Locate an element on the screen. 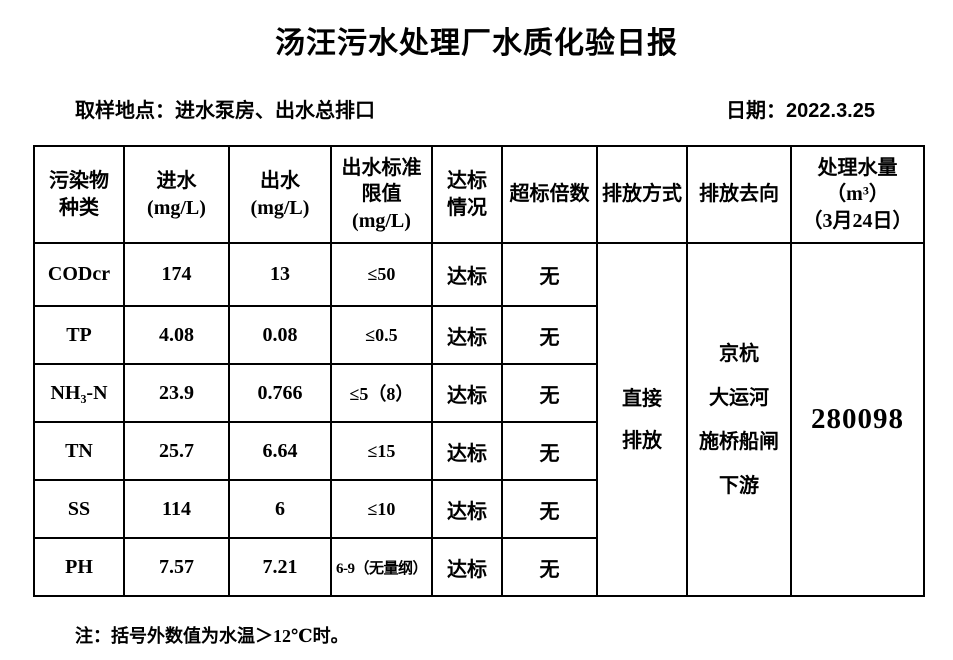 The width and height of the screenshot is (953, 660). header-compliance-status: 达标 情况 is located at coordinates (467, 194).